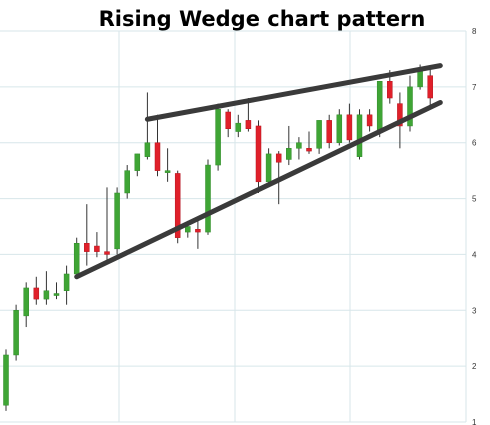 This screenshot has height=425, width=490. Describe the element at coordinates (474, 421) in the screenshot. I see `y-tick-label-1: 1` at that location.